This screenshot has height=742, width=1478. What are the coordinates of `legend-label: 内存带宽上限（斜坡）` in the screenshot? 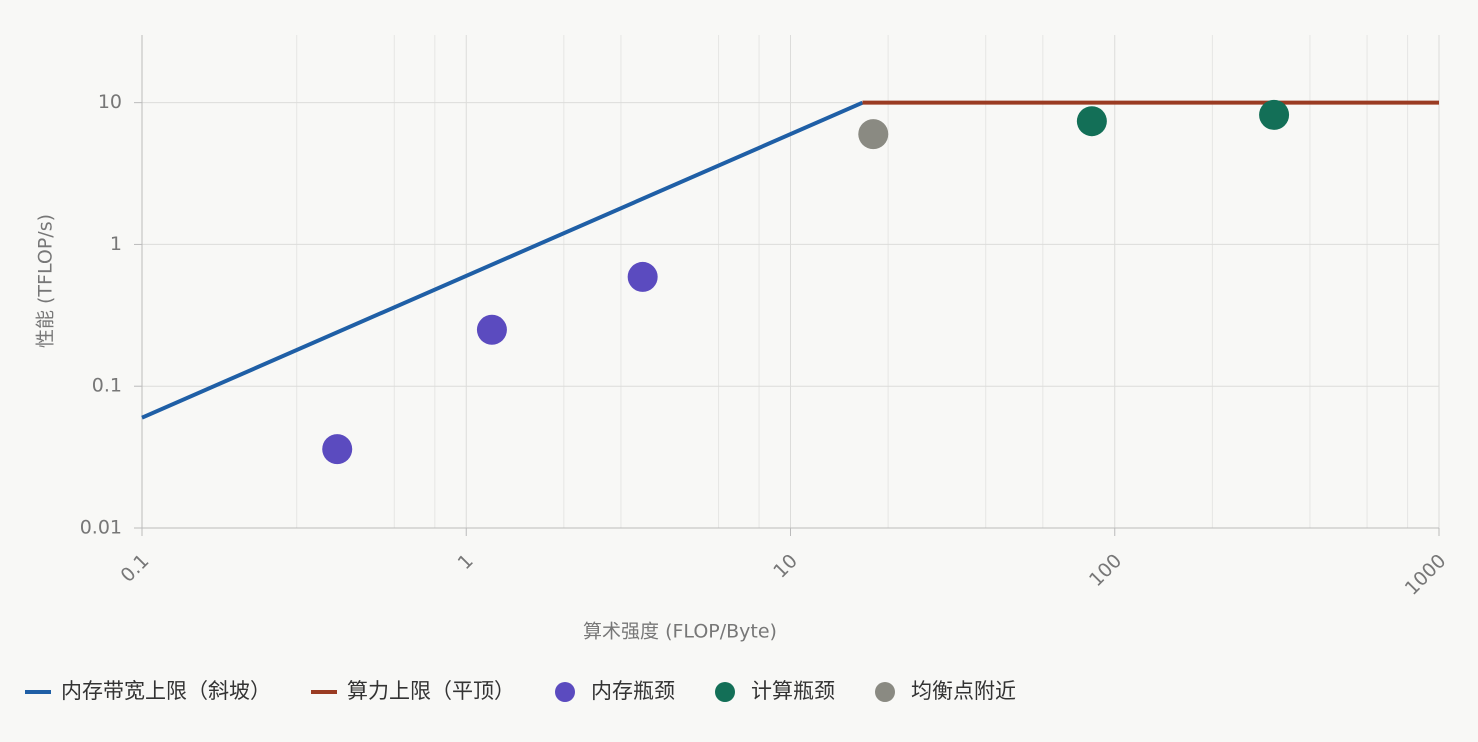 It's located at (166, 691).